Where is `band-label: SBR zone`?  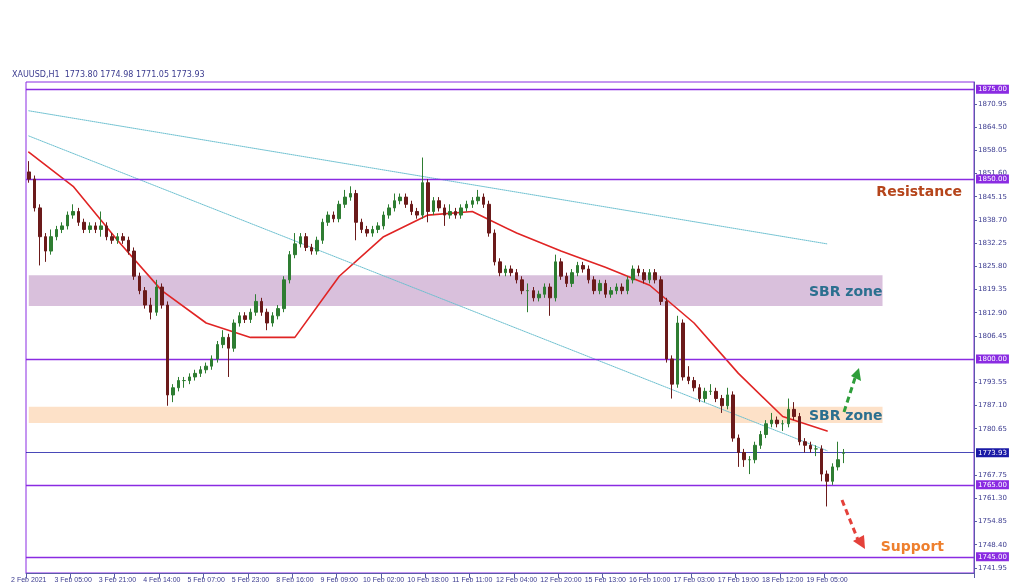 band-label: SBR zone is located at coordinates (845, 290).